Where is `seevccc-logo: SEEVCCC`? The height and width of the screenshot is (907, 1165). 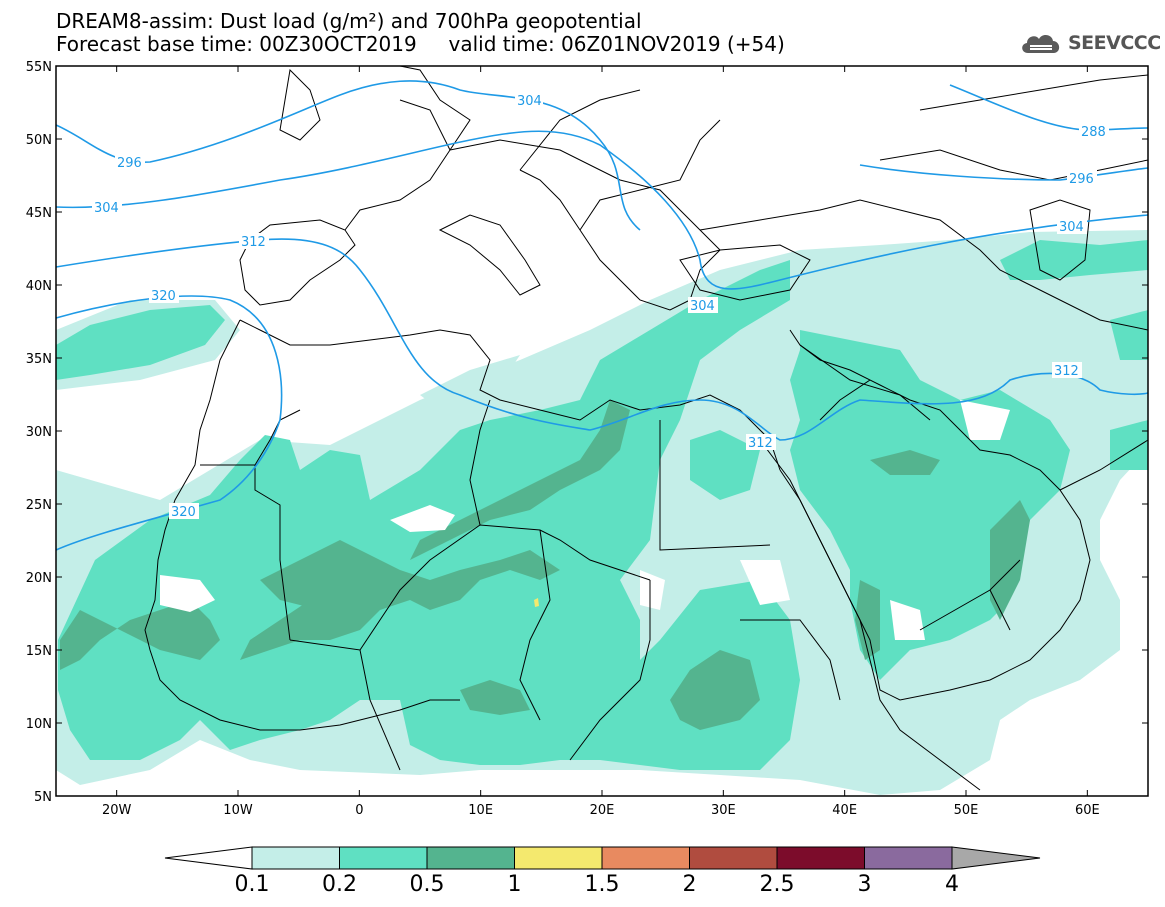
seevccc-logo: SEEVCCC is located at coordinates (1089, 43).